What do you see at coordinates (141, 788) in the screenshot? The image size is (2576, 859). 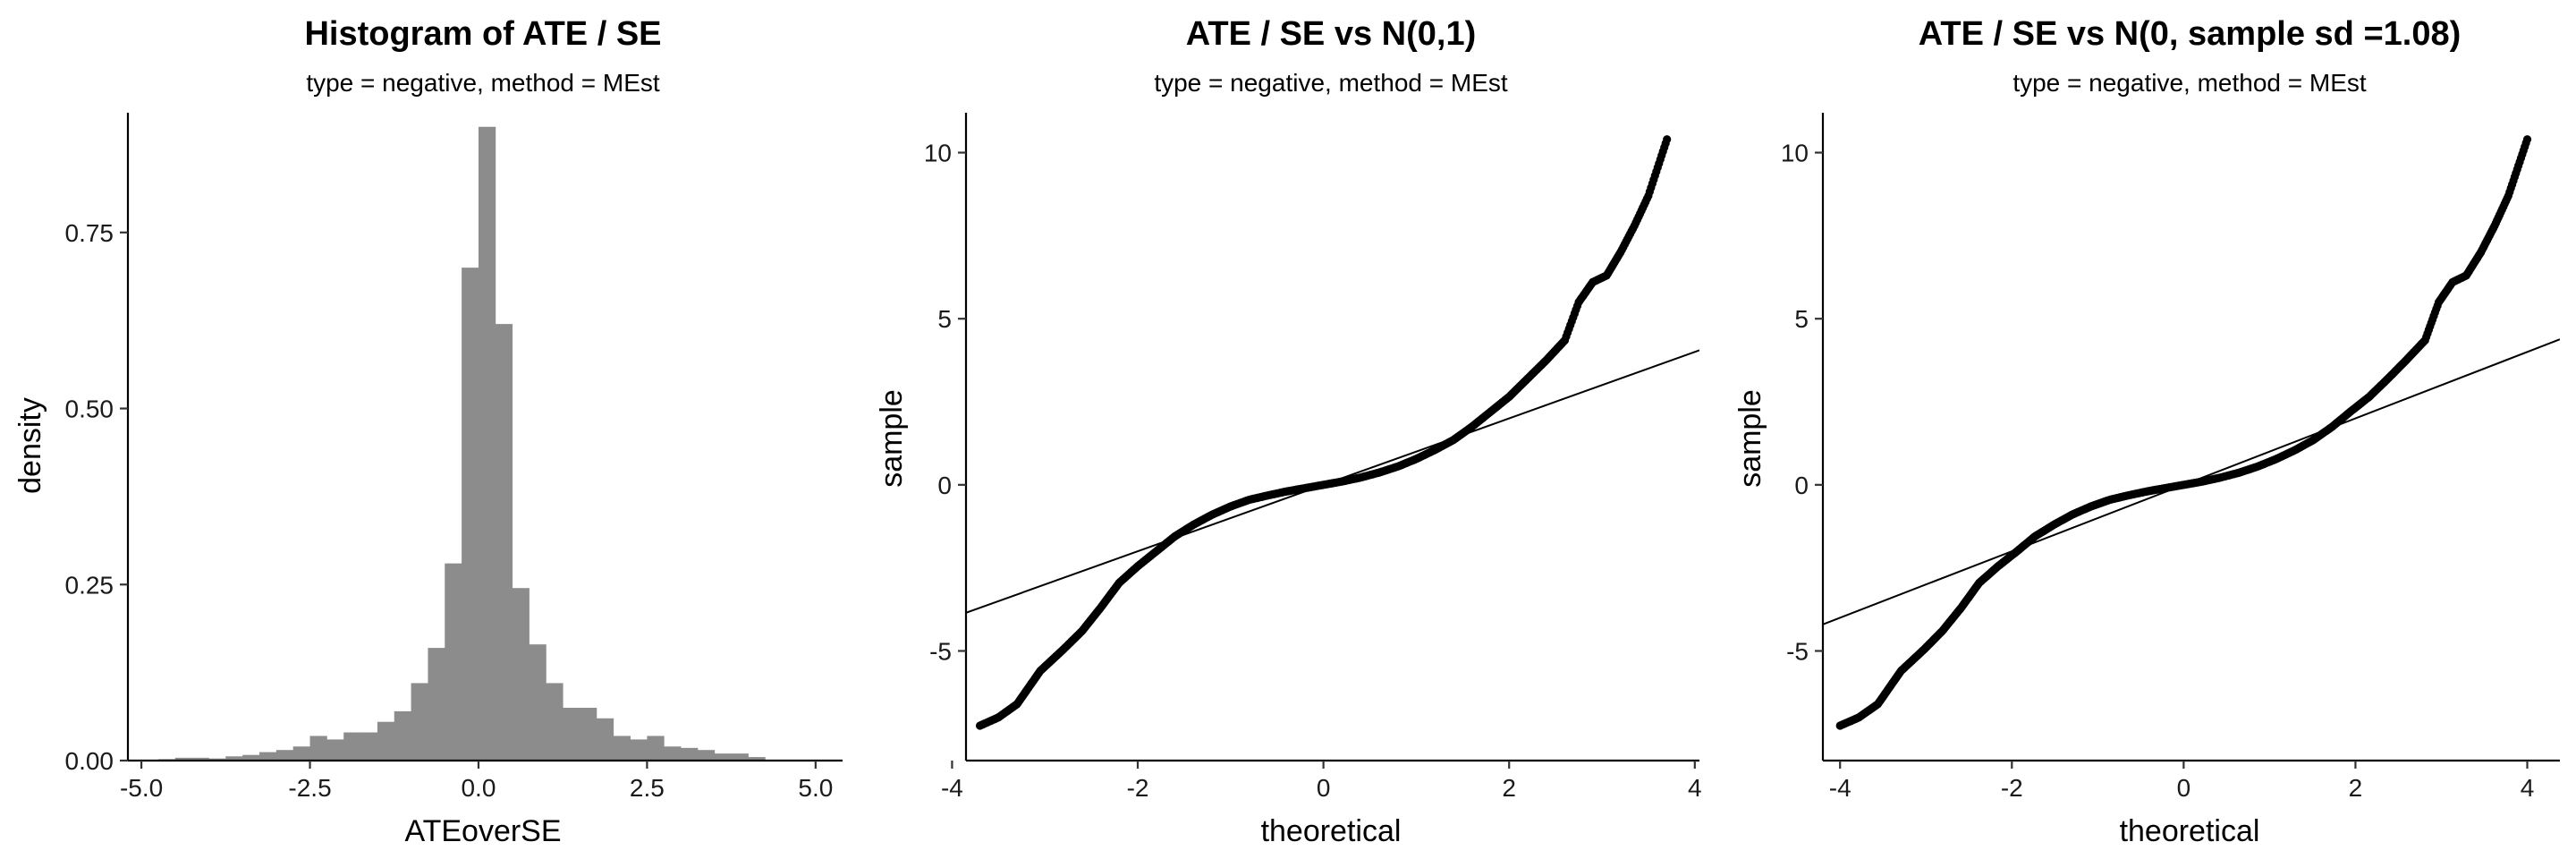 I see `x-tick-label: -5.0` at bounding box center [141, 788].